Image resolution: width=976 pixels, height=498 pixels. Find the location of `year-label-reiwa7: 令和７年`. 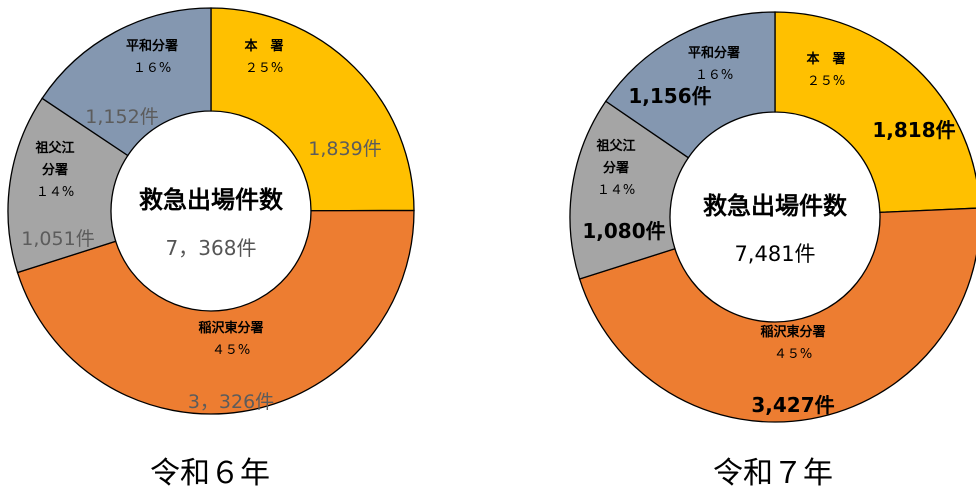

year-label-reiwa7: 令和７年 is located at coordinates (773, 473).